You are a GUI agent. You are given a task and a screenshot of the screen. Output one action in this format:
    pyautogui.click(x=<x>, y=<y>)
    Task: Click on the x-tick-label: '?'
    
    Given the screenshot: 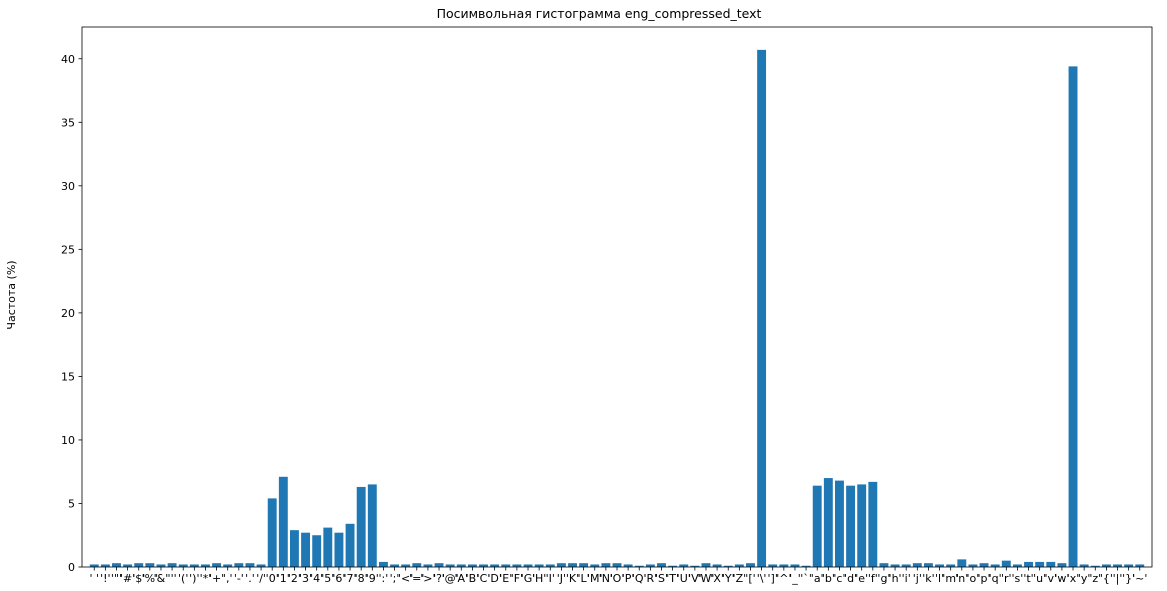 What is the action you would take?
    pyautogui.click(x=439, y=578)
    